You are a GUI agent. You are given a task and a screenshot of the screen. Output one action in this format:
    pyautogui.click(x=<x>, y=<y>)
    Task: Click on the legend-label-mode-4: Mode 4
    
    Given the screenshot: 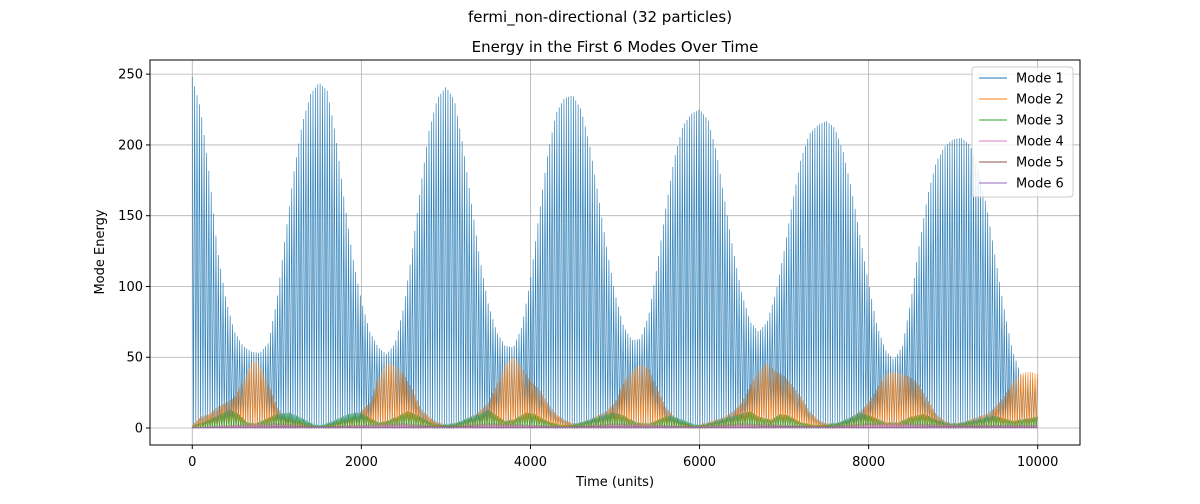 What is the action you would take?
    pyautogui.click(x=1040, y=142)
    